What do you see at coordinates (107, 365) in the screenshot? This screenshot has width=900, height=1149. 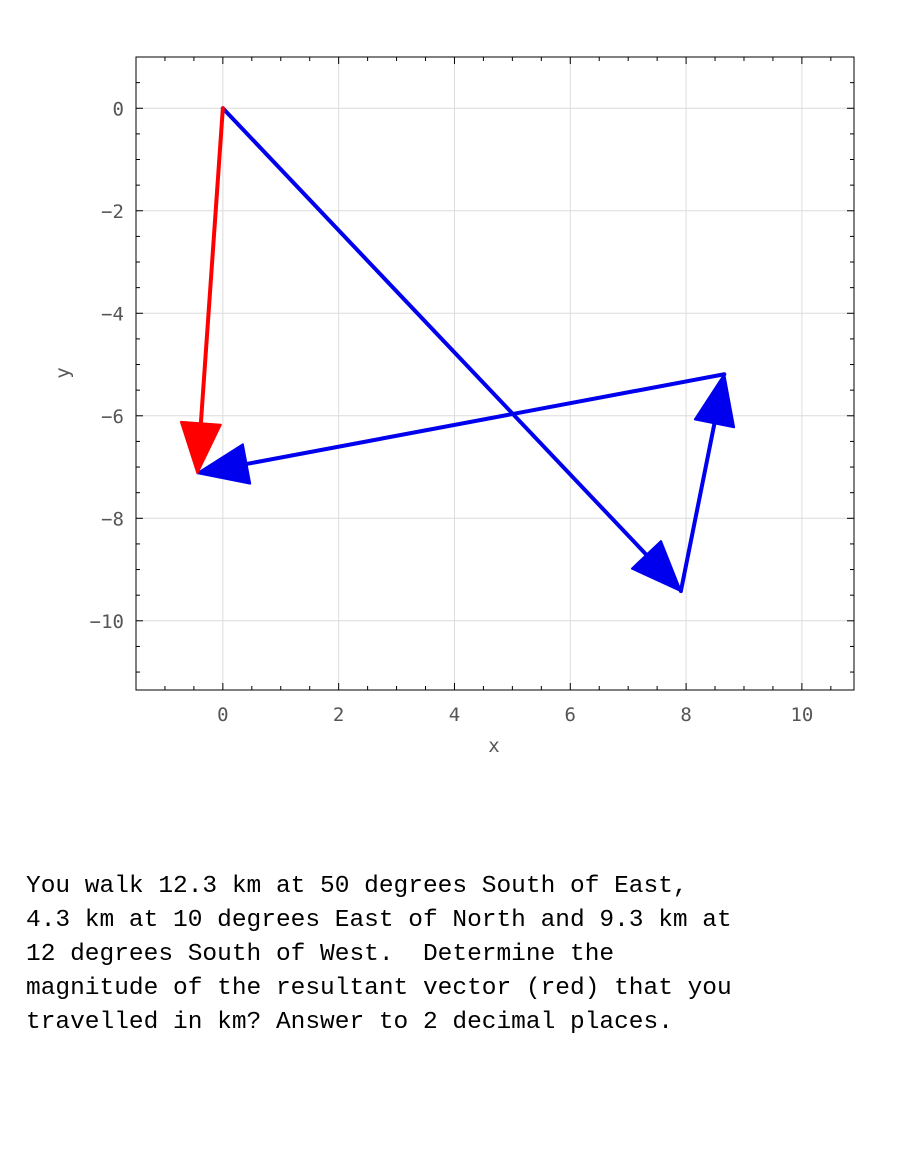 I see `y-tick-labels: 0 −2 −4 −6 −8 −10` at bounding box center [107, 365].